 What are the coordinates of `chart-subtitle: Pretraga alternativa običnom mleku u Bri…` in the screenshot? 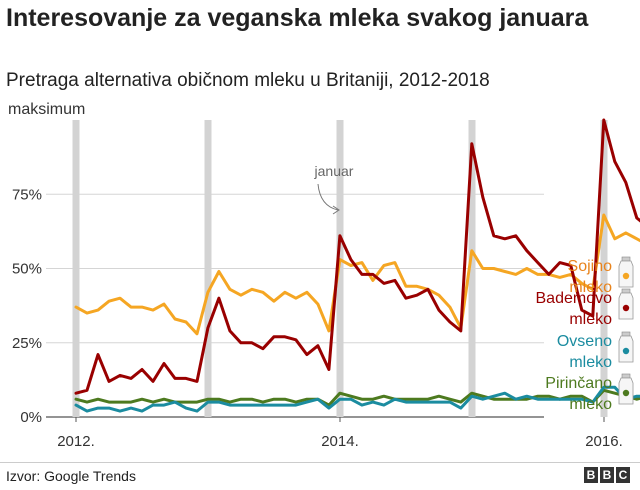 It's located at (248, 80).